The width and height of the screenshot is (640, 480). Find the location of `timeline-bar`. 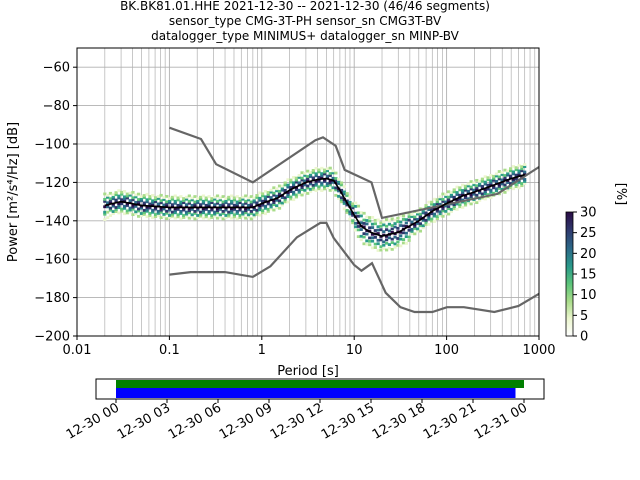

timeline-bar is located at coordinates (316, 393).